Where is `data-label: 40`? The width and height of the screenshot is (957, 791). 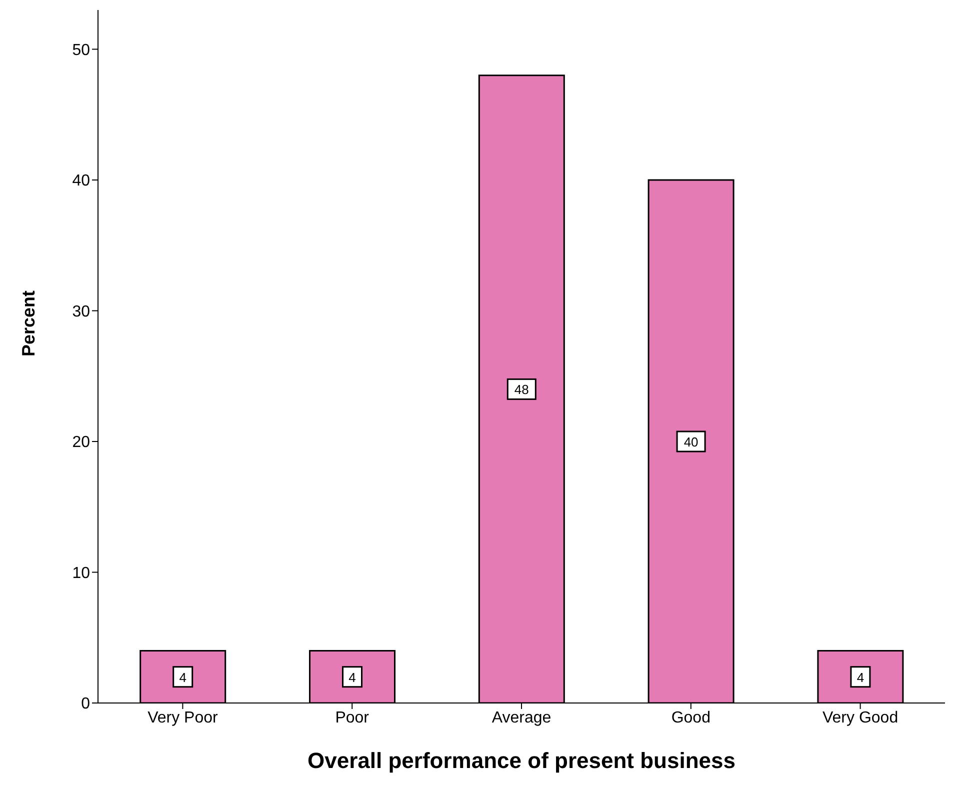
data-label: 40 is located at coordinates (691, 442).